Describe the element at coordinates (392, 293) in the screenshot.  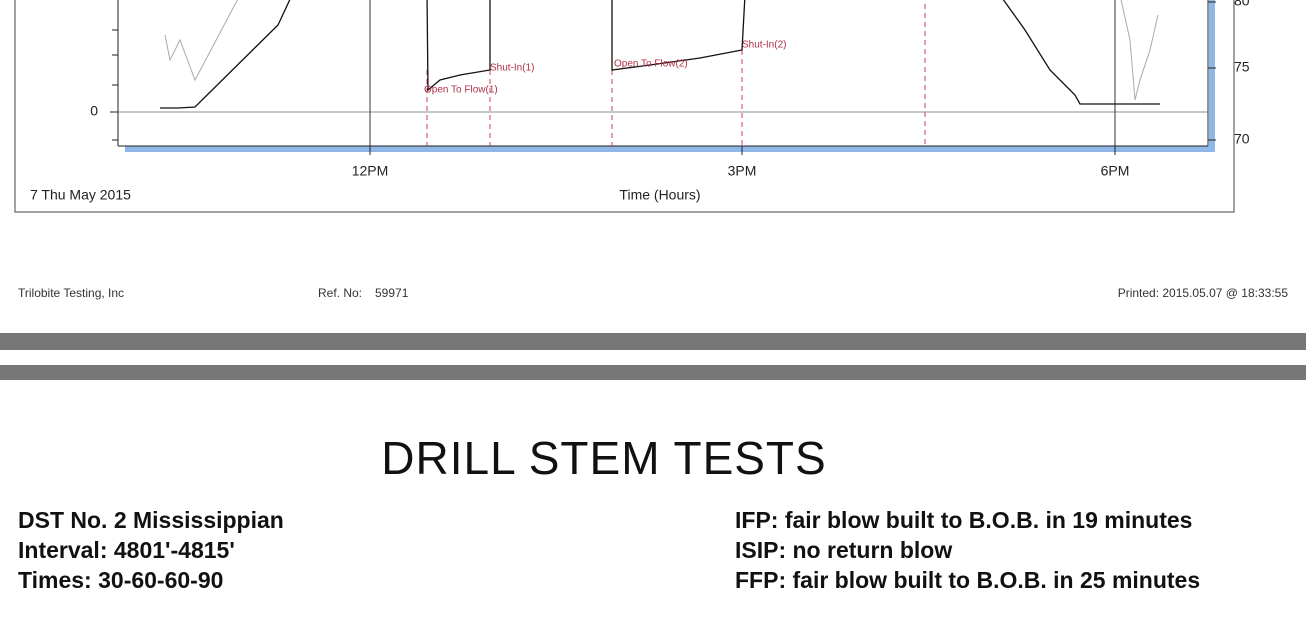
I see `ref-number: 59971` at that location.